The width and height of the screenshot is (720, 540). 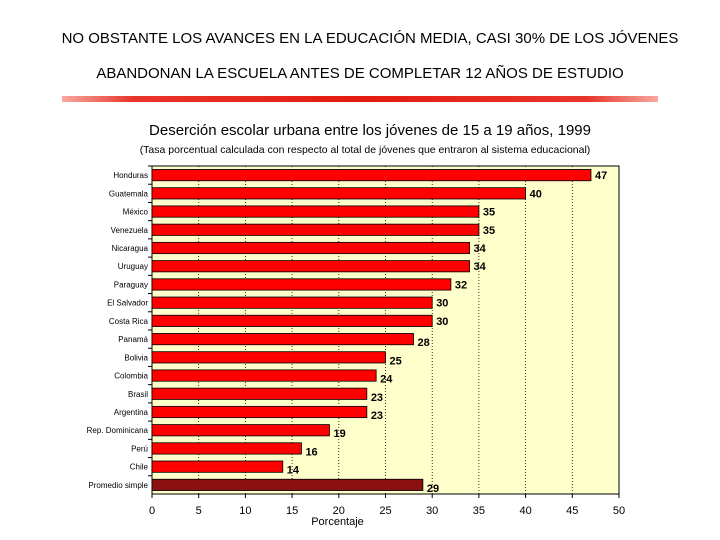 What do you see at coordinates (245, 511) in the screenshot?
I see `x-tick-label: 10` at bounding box center [245, 511].